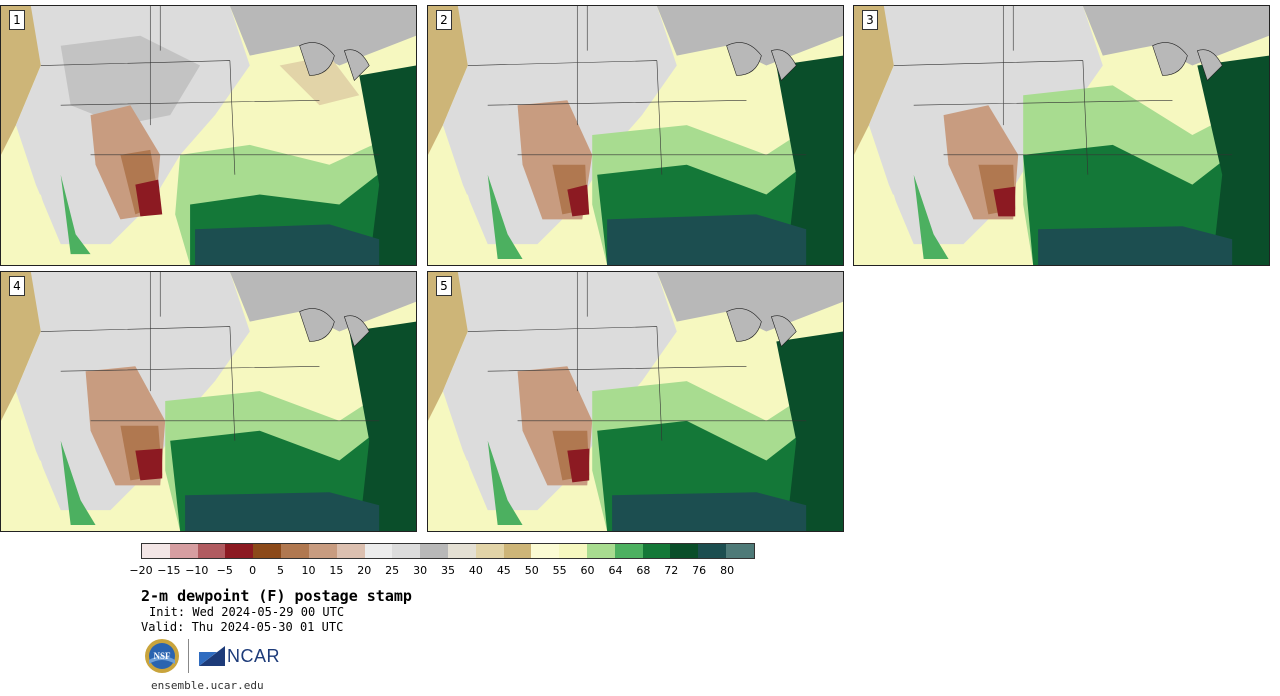 This screenshot has height=696, width=1280. I want to click on member-number: 4, so click(17, 286).